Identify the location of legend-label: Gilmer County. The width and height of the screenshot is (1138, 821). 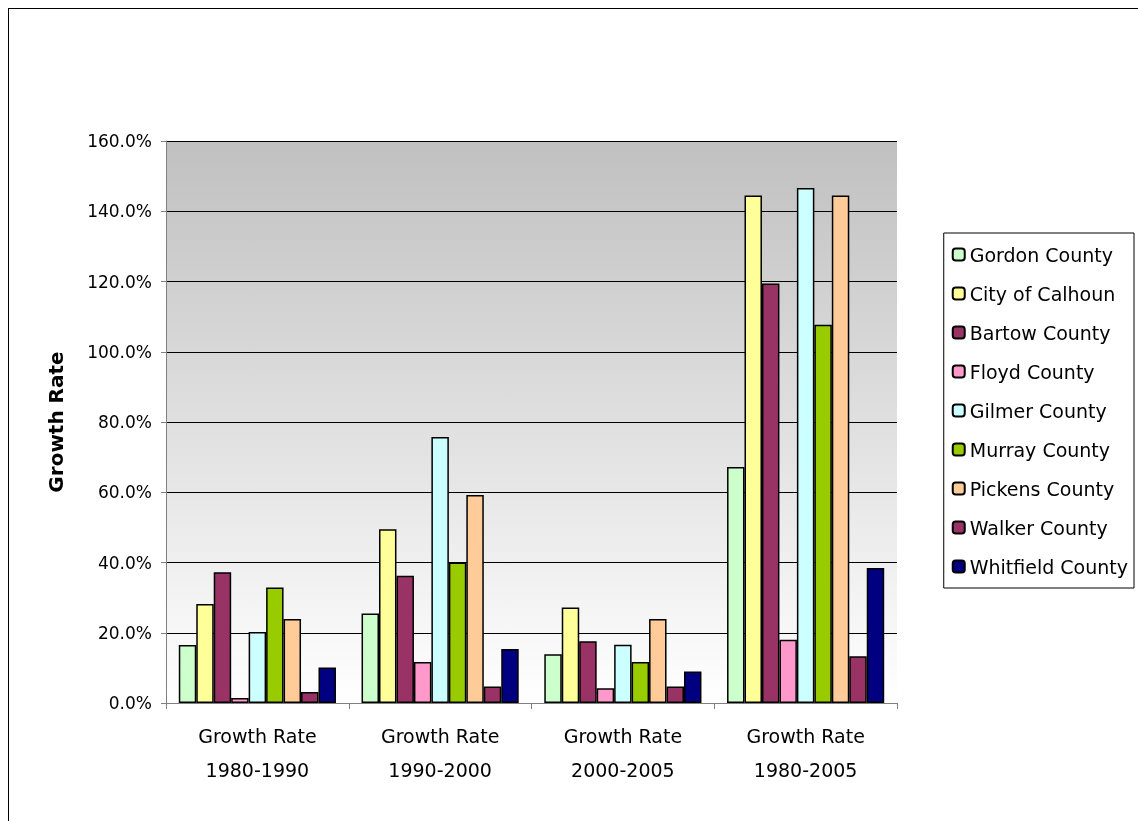
(1038, 410).